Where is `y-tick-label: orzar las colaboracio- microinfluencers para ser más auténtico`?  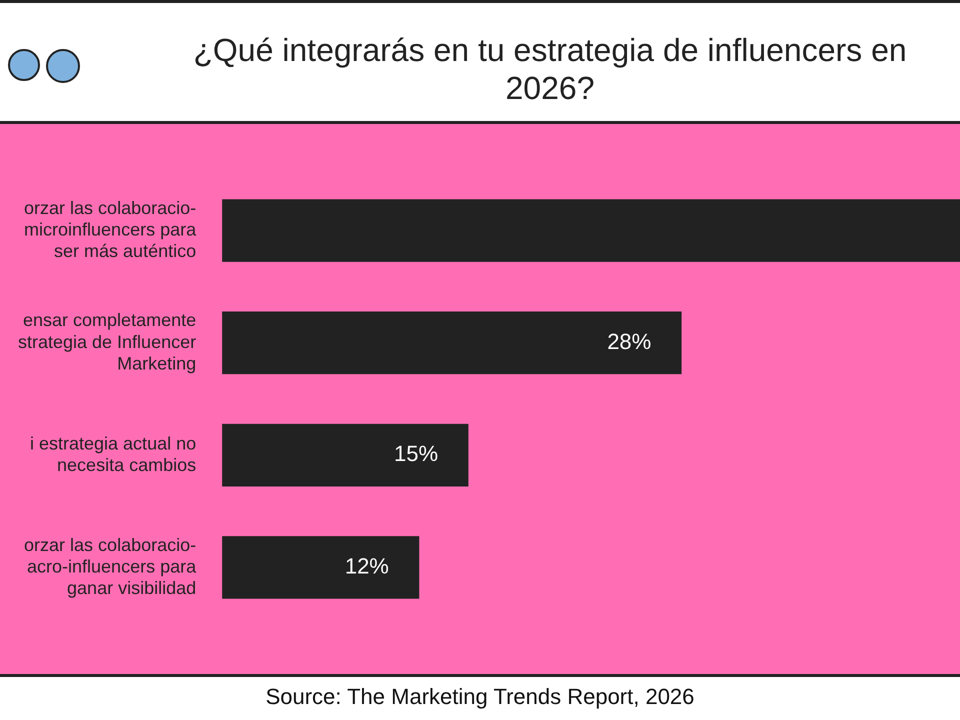
y-tick-label: orzar las colaboracio- microinfluencers para ser más auténtico is located at coordinates (111, 230).